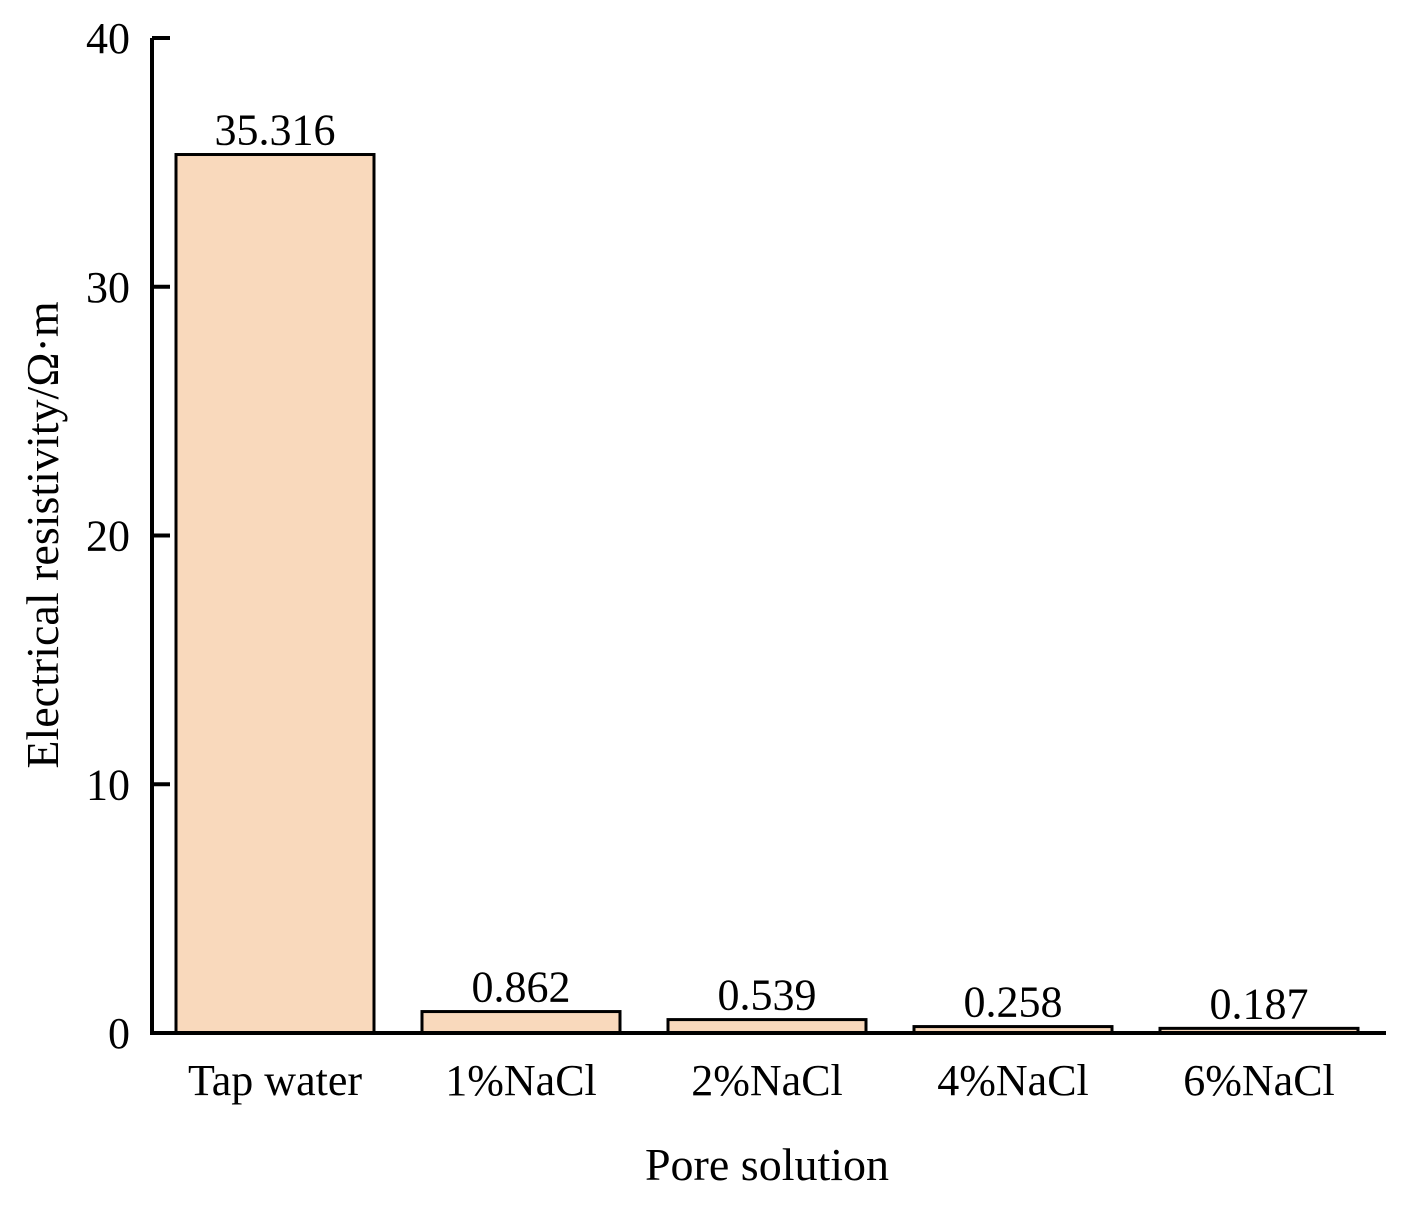  What do you see at coordinates (767, 995) in the screenshot?
I see `data-label: 0.539` at bounding box center [767, 995].